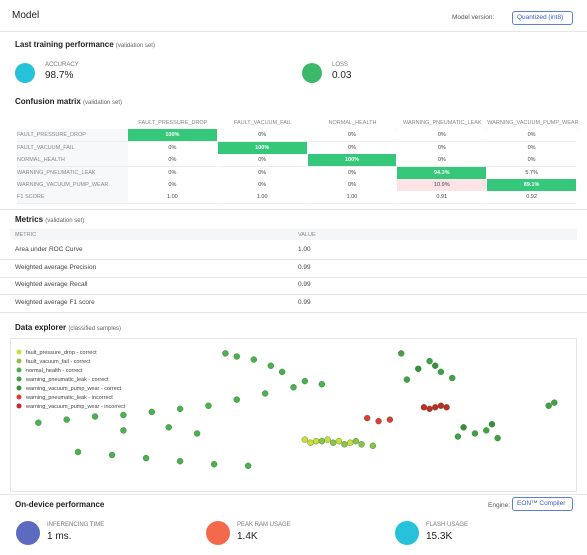 The width and height of the screenshot is (587, 555). Describe the element at coordinates (442, 198) in the screenshot. I see `matrix-cell: 0.91` at that location.